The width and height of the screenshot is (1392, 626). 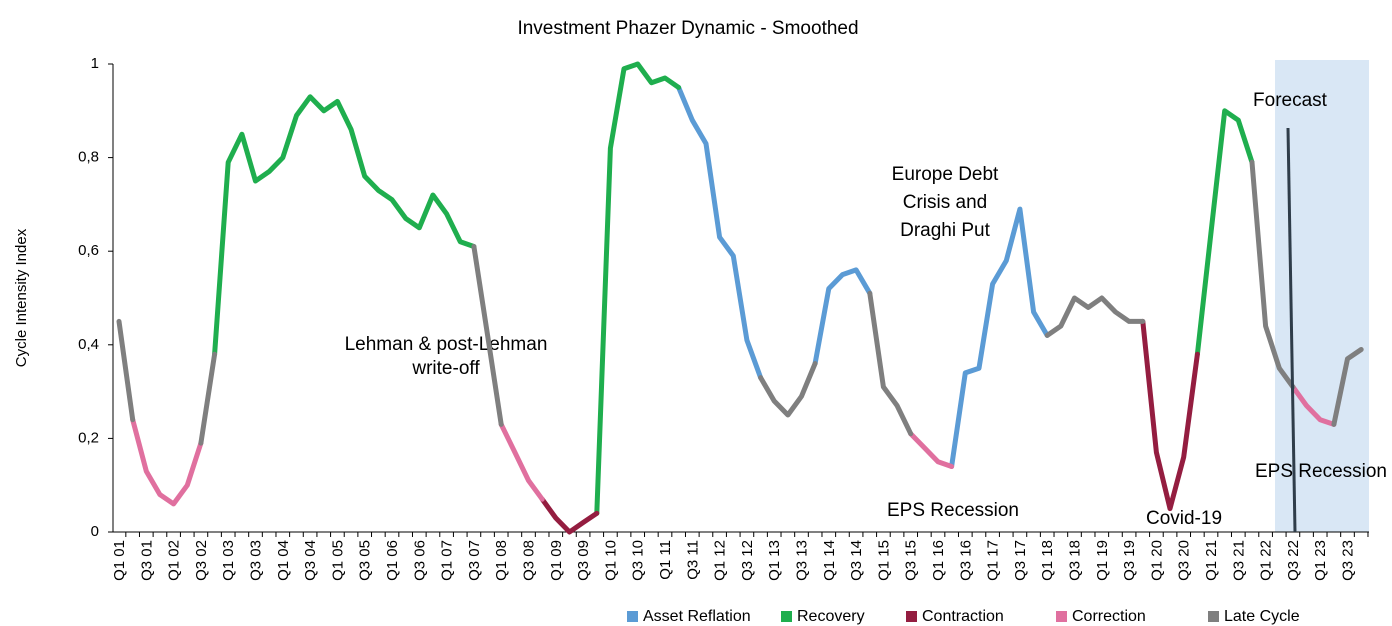 What do you see at coordinates (88, 344) in the screenshot?
I see `y-tick-label: 0,4` at bounding box center [88, 344].